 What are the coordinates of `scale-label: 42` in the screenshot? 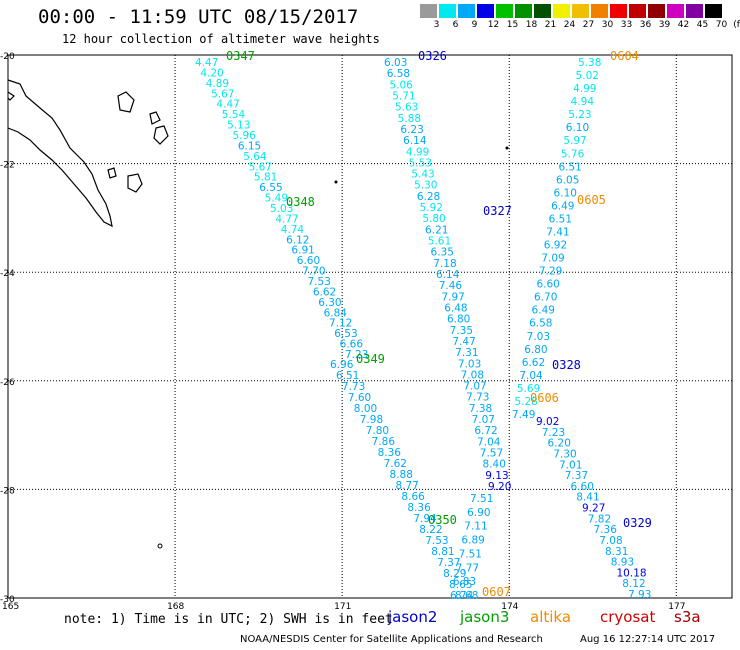 It's located at (683, 25).